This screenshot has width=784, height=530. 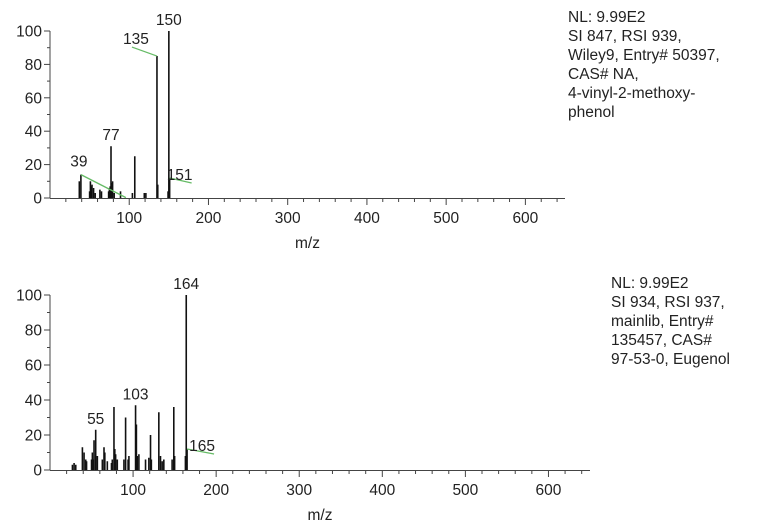 I want to click on peak-label: 103, so click(x=136, y=394).